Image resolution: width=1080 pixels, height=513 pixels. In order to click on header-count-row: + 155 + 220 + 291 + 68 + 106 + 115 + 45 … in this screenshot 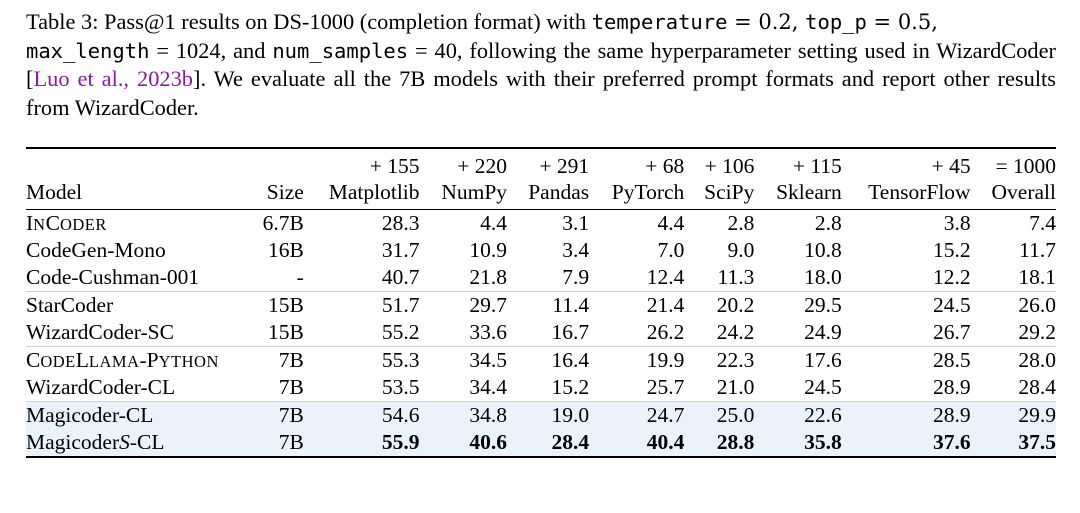, I will do `click(541, 163)`.